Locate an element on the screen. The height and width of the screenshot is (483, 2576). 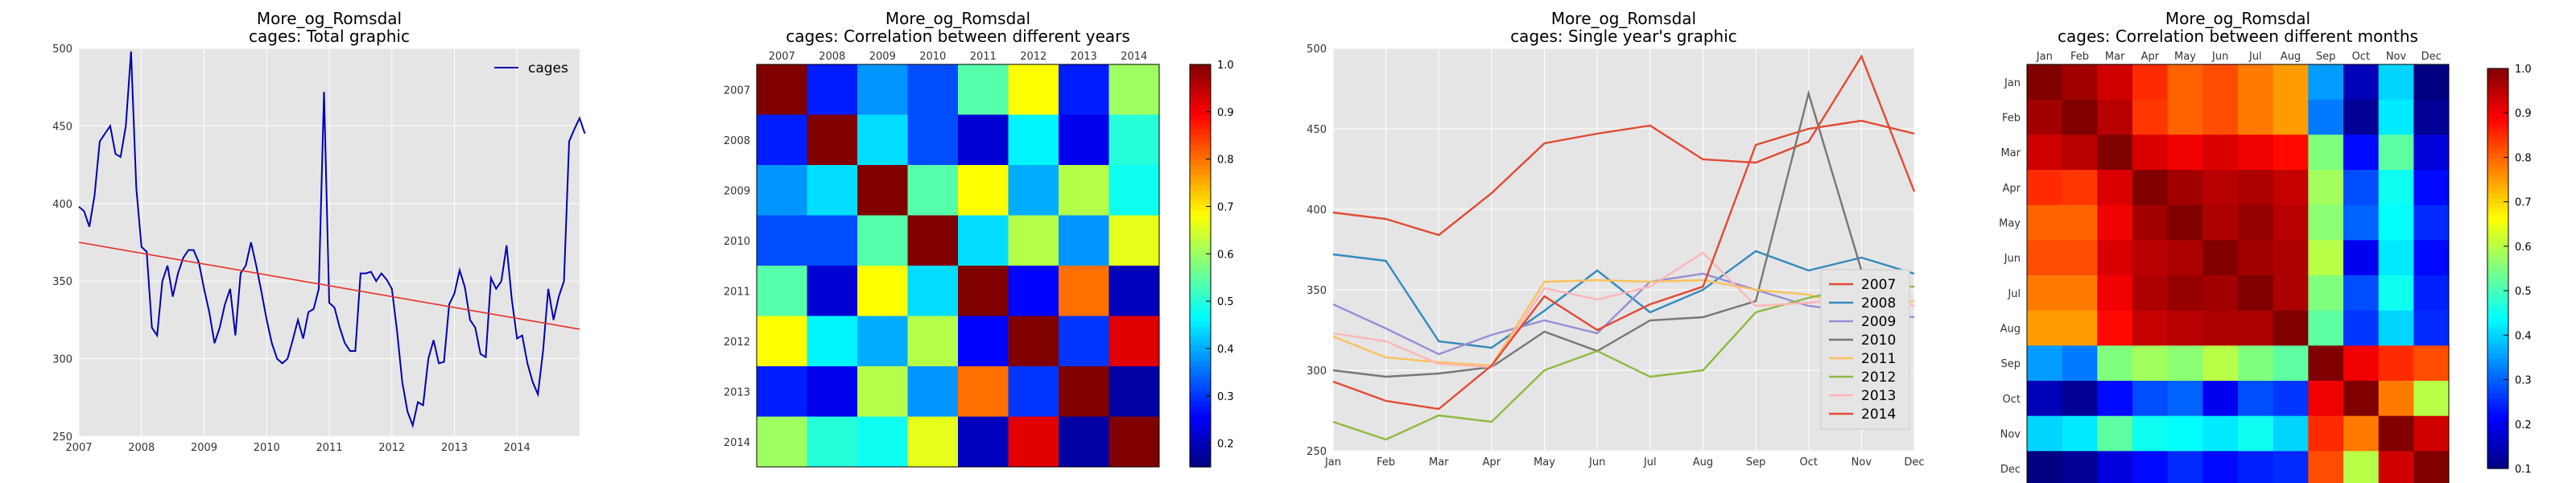
x-tick-label: Nov is located at coordinates (1862, 463).